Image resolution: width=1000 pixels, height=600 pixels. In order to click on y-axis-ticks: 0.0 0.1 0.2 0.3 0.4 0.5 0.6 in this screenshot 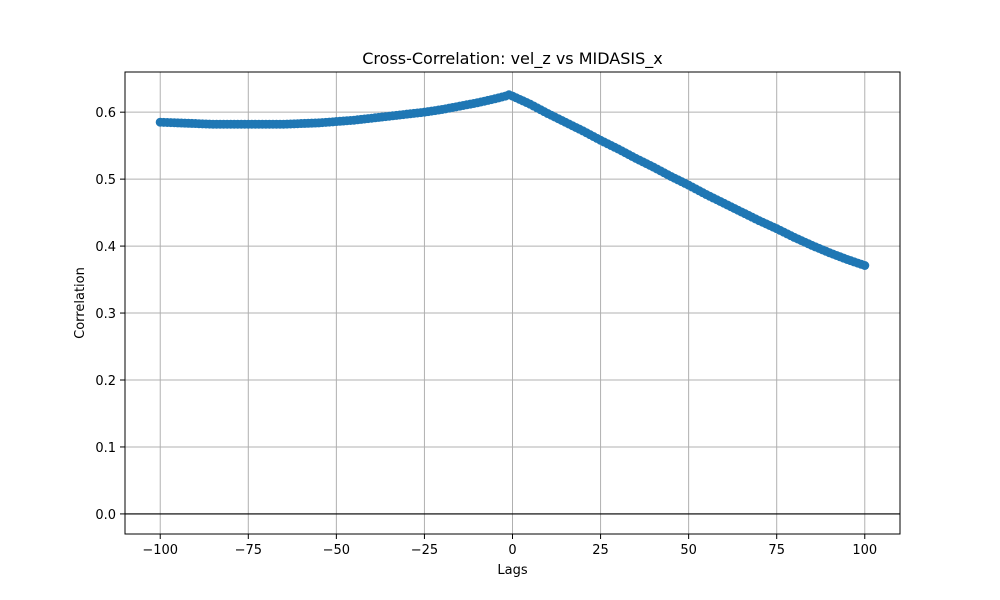, I will do `click(110, 314)`.